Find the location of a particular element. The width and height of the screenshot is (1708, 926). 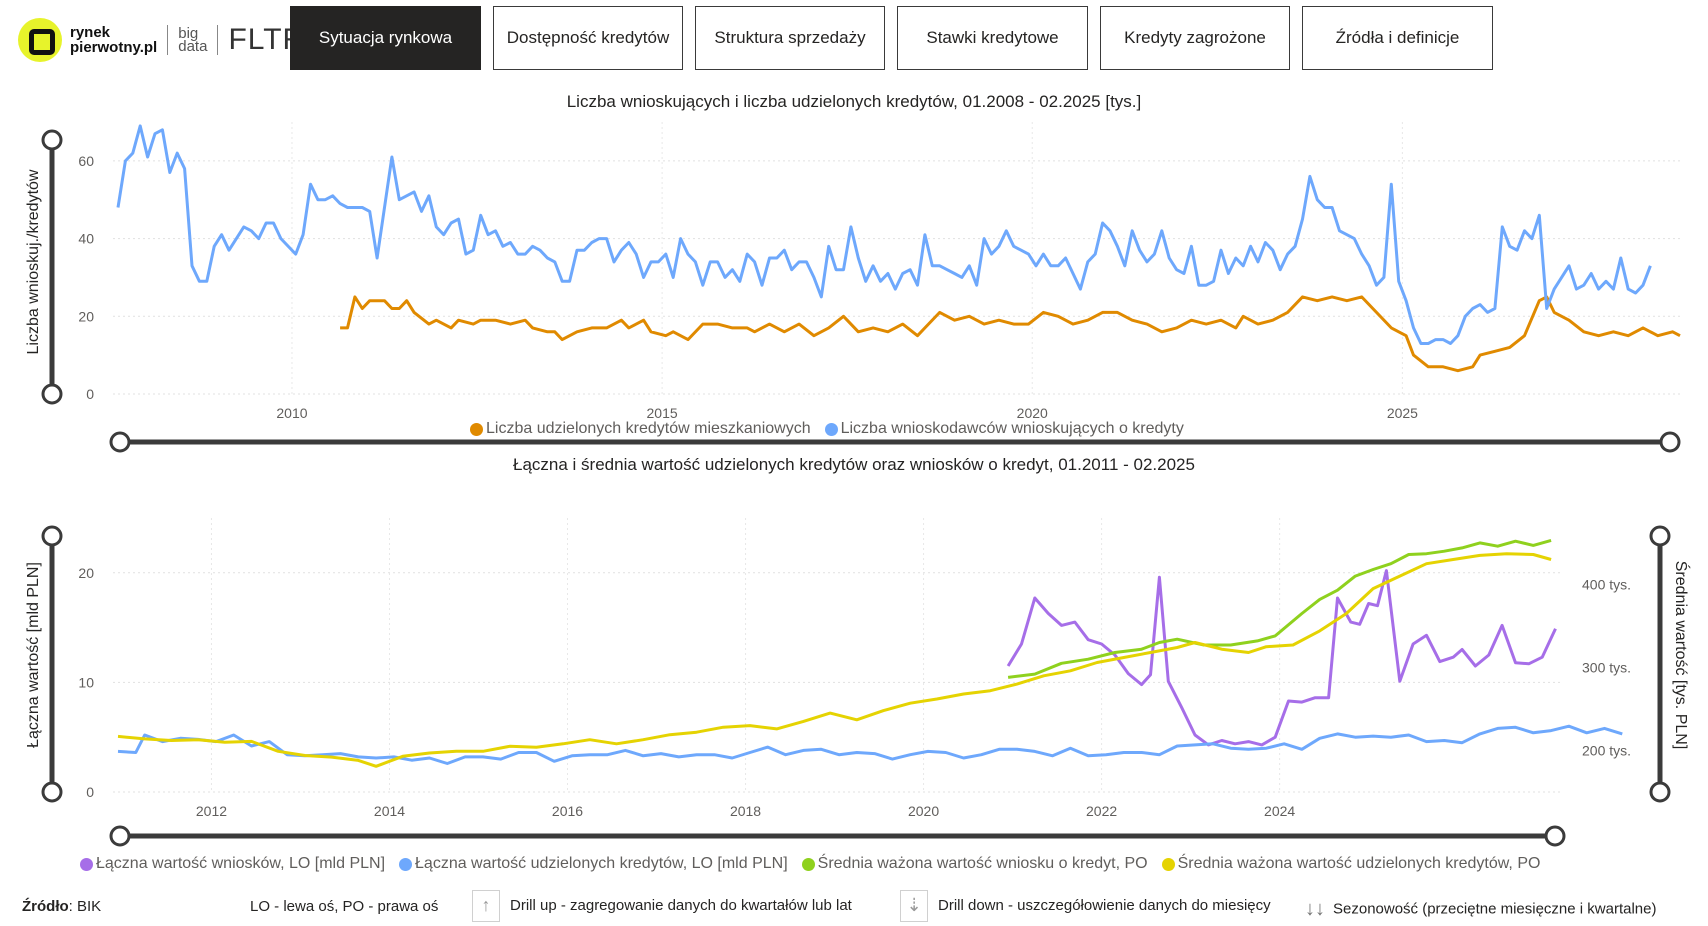

chart1-x-slider-handle-end is located at coordinates (1670, 442).